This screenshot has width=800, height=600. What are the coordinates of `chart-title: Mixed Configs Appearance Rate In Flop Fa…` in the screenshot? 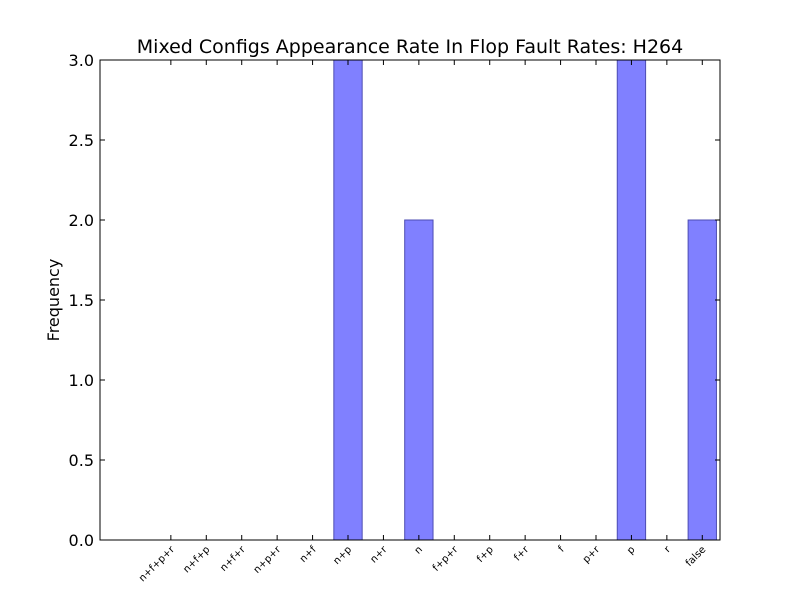 It's located at (410, 47).